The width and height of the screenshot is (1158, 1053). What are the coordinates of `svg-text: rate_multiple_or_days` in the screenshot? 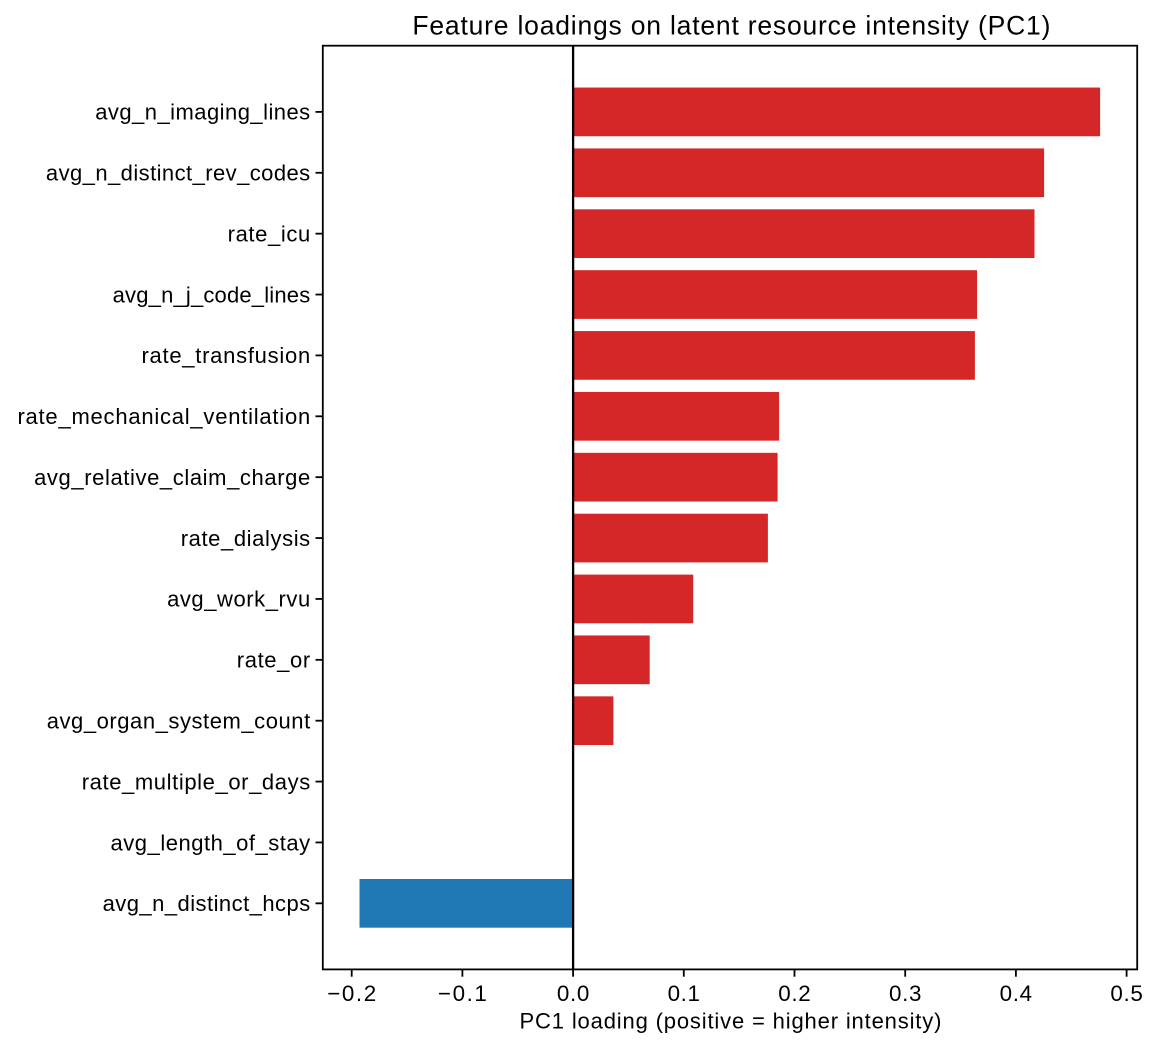 It's located at (196, 781).